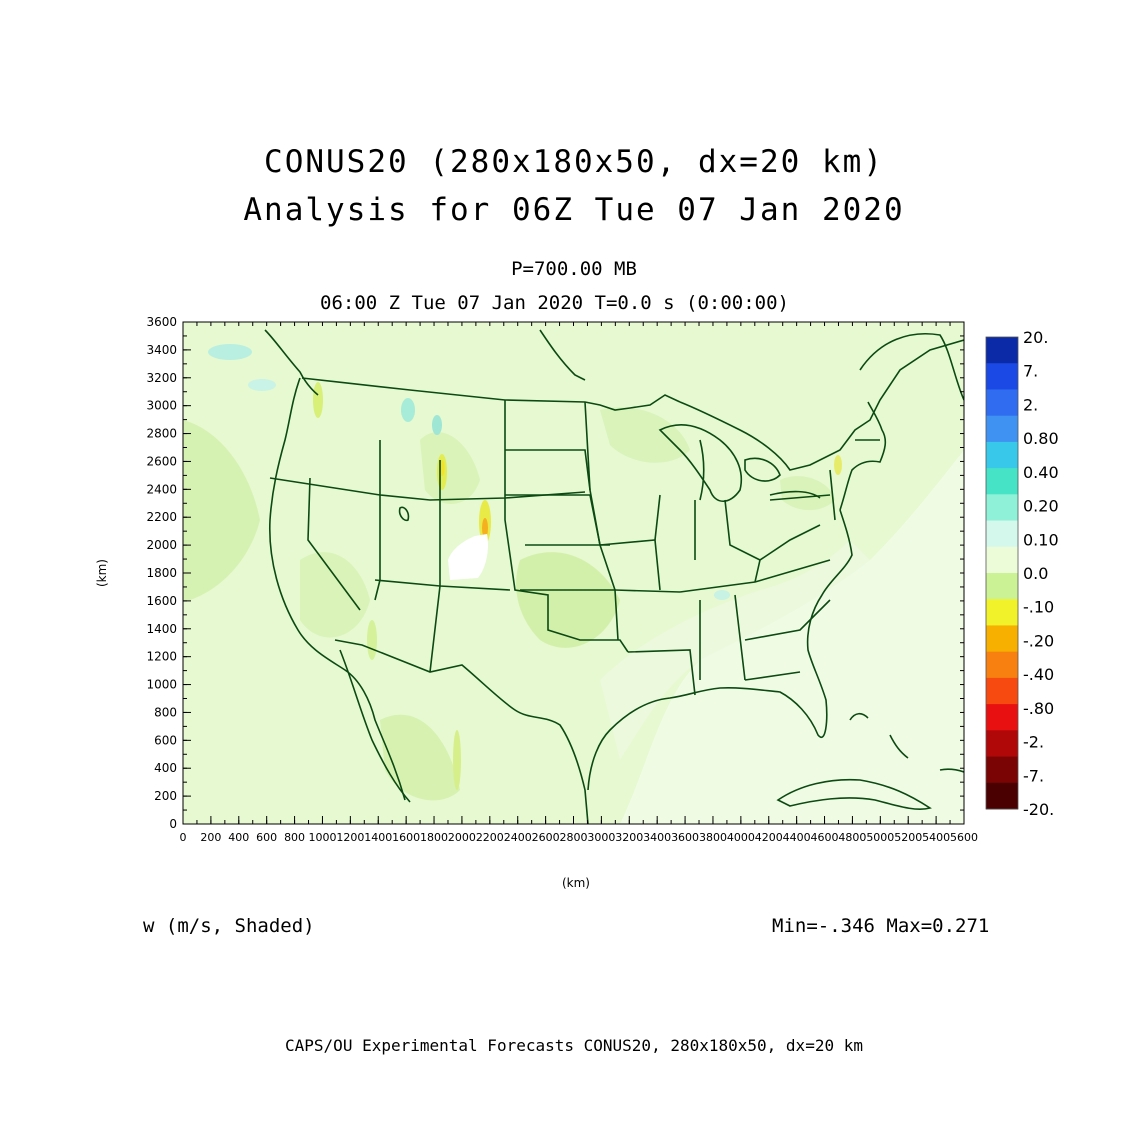 This screenshot has width=1148, height=1148. I want to click on x-tick-label: 4600, so click(825, 837).